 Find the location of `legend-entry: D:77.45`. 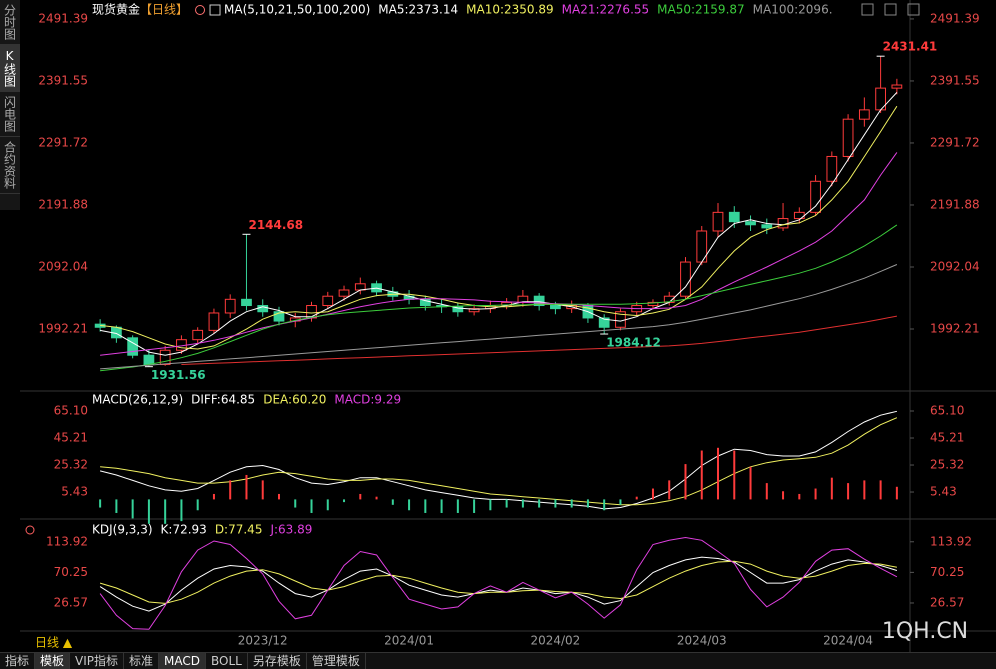

legend-entry: D:77.45 is located at coordinates (239, 530).